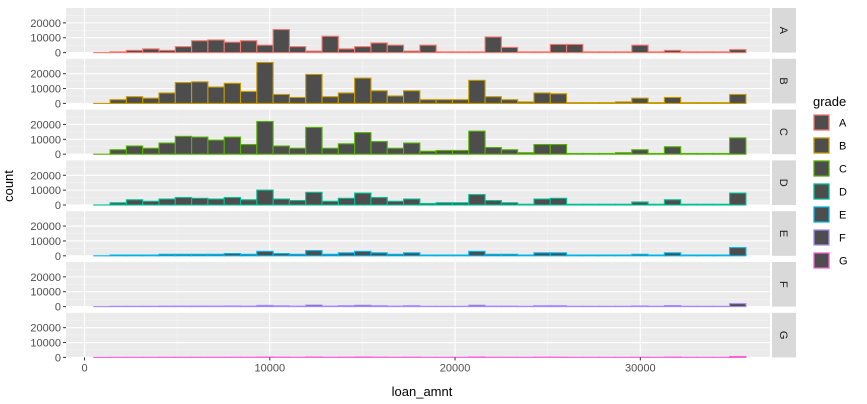 This screenshot has height=404, width=867. What do you see at coordinates (842, 216) in the screenshot?
I see `legend-entry-label: E` at bounding box center [842, 216].